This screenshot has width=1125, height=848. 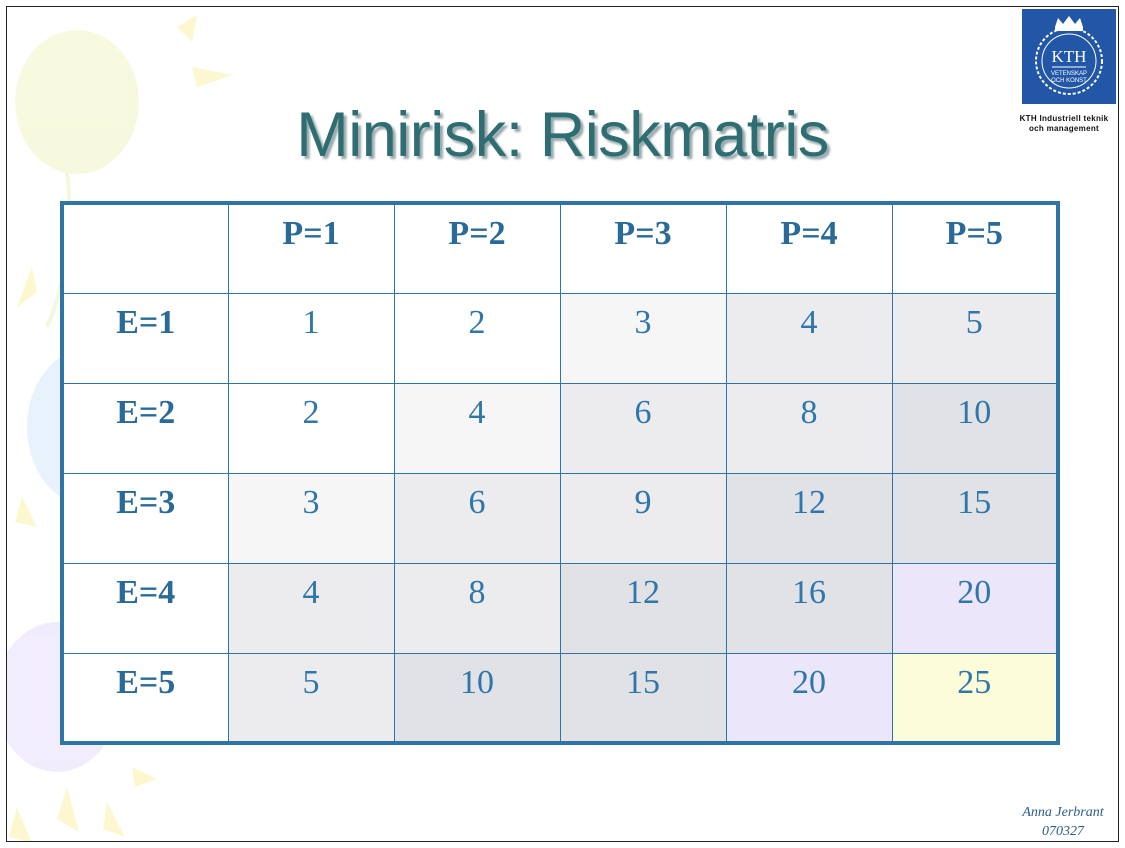 I want to click on author-footer: Anna Jerbrant 070327, so click(x=1062, y=822).